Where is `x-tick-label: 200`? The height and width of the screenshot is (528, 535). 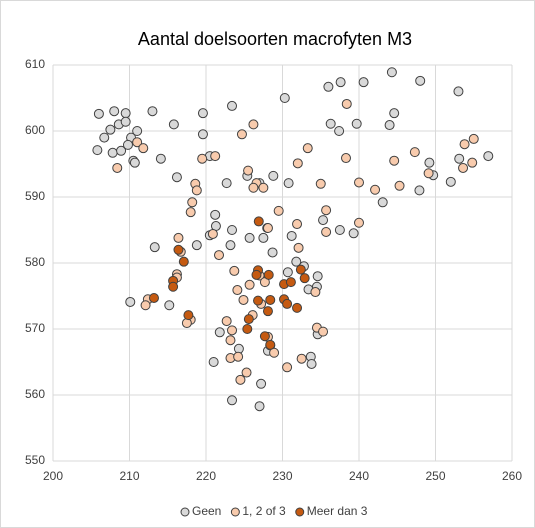
x-tick-label: 200 is located at coordinates (53, 476).